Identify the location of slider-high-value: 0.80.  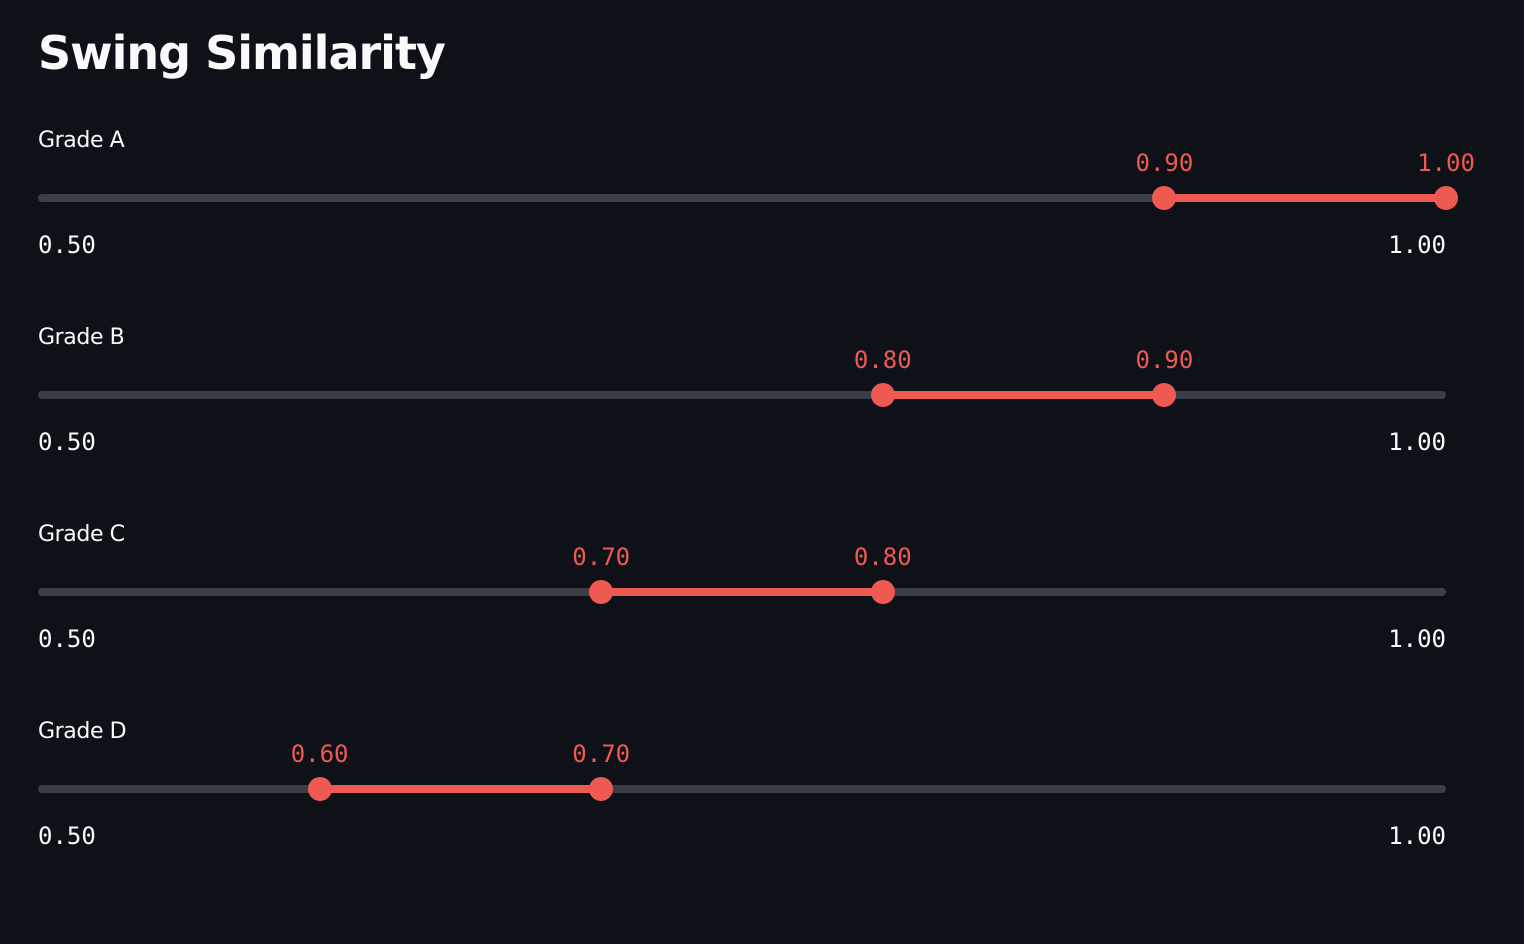
(882, 557).